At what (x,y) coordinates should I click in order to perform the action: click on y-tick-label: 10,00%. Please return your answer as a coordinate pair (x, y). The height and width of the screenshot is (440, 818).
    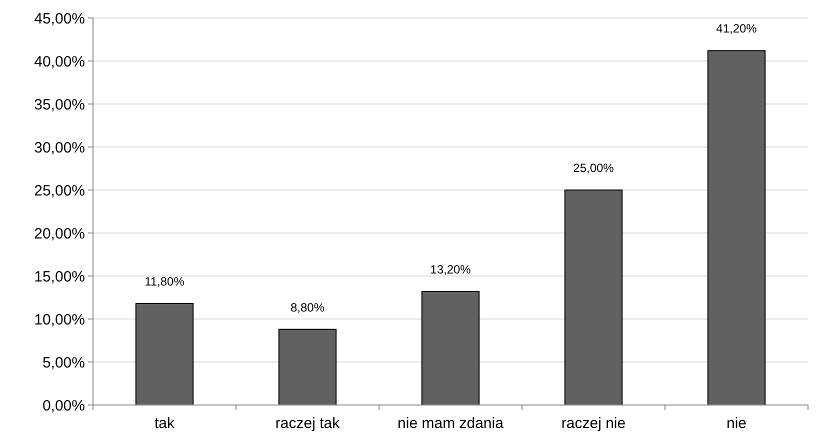
    Looking at the image, I should click on (59, 319).